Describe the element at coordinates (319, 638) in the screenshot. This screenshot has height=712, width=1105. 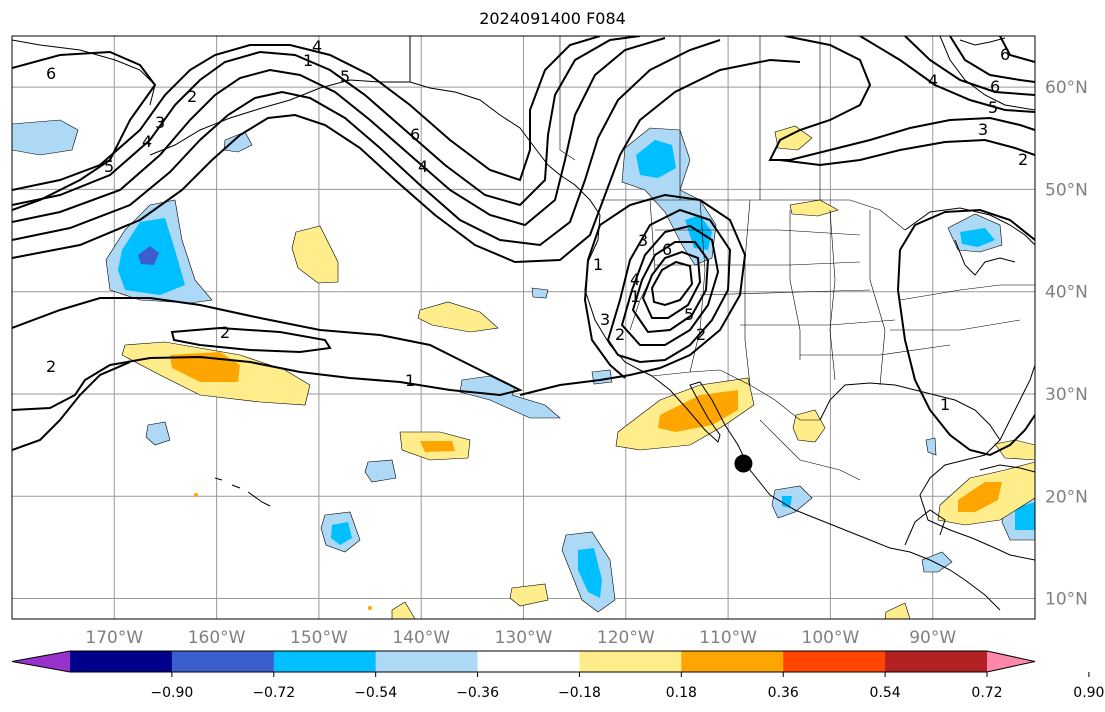
I see `lon-tick-label: 150°W` at that location.